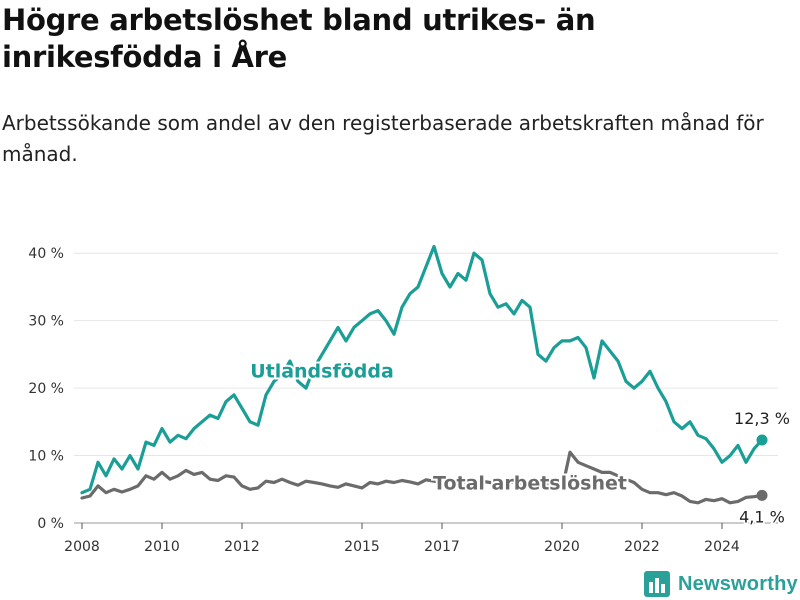 The width and height of the screenshot is (800, 600). Describe the element at coordinates (722, 547) in the screenshot. I see `x-tick-label: 2024` at that location.